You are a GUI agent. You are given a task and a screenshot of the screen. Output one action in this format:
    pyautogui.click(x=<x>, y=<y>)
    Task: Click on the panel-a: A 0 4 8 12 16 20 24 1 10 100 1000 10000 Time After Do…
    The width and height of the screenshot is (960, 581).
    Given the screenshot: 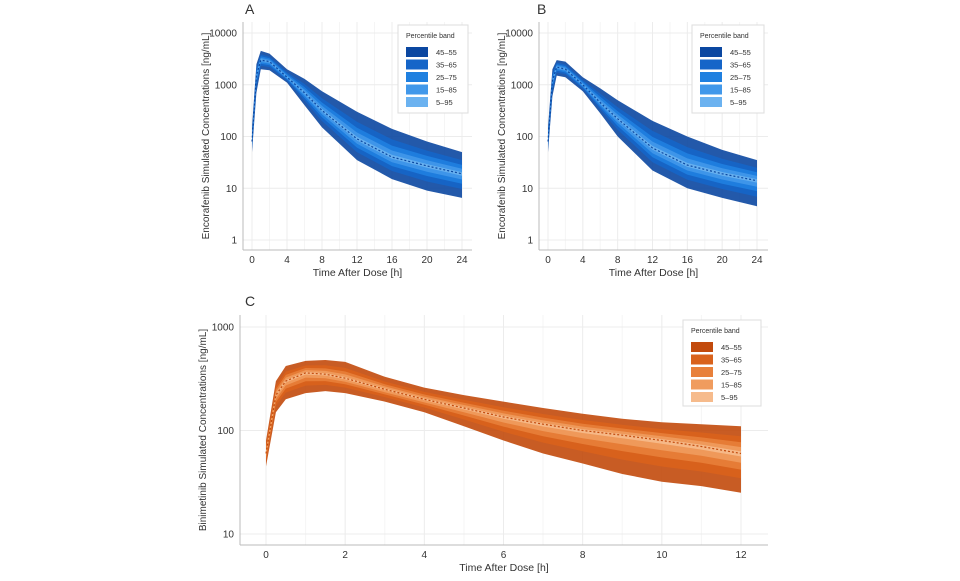 What is the action you would take?
    pyautogui.click(x=336, y=140)
    